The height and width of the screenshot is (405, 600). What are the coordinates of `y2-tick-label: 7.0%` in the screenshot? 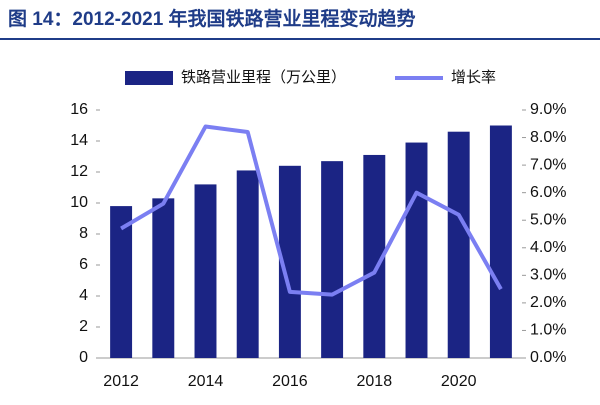 It's located at (548, 164).